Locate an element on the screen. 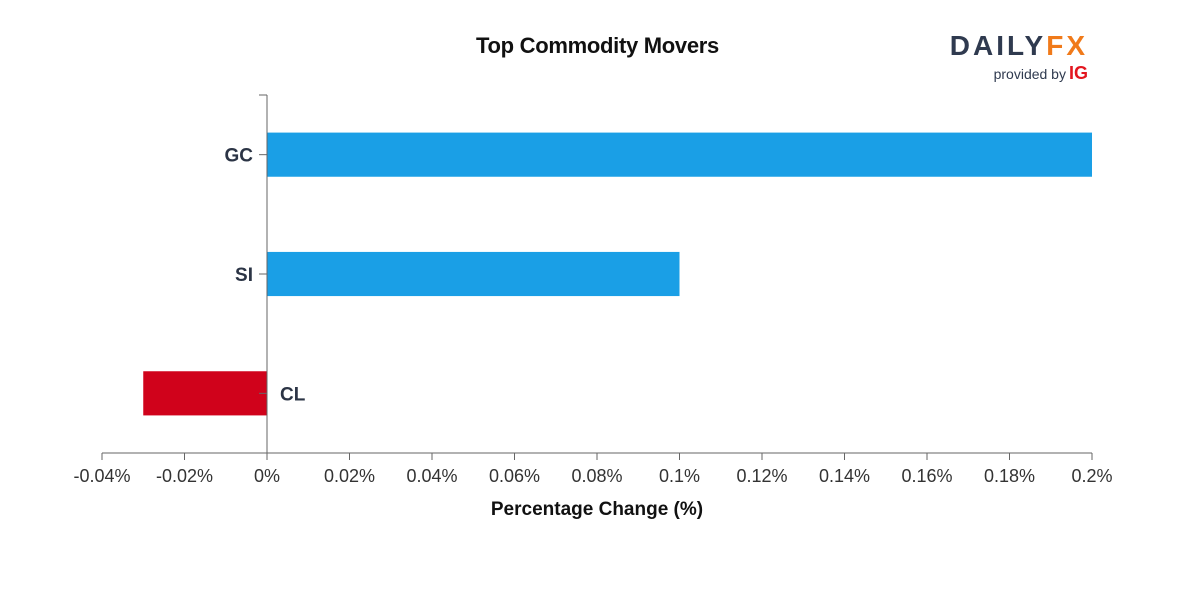  dailyfx-logo: DAILYFX provided by IG is located at coordinates (1010, 58).